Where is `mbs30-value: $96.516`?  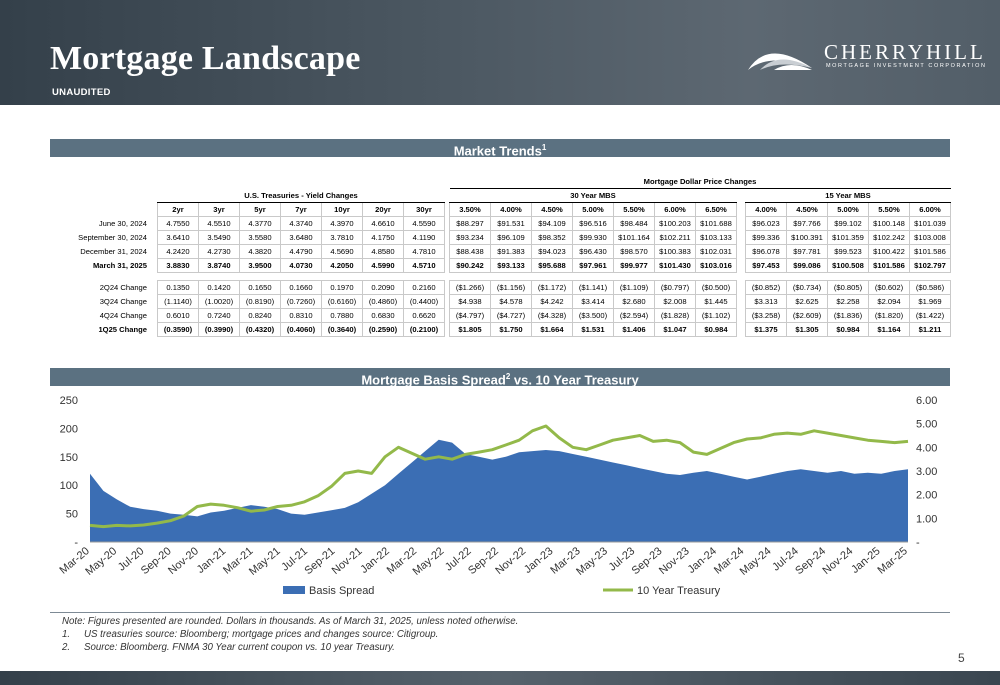 mbs30-value: $96.516 is located at coordinates (593, 223).